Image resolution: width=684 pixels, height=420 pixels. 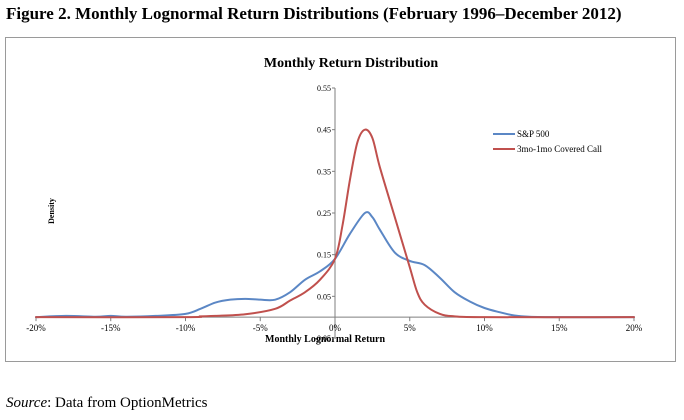 I want to click on y-tick-label: -0.05, so click(x=322, y=338).